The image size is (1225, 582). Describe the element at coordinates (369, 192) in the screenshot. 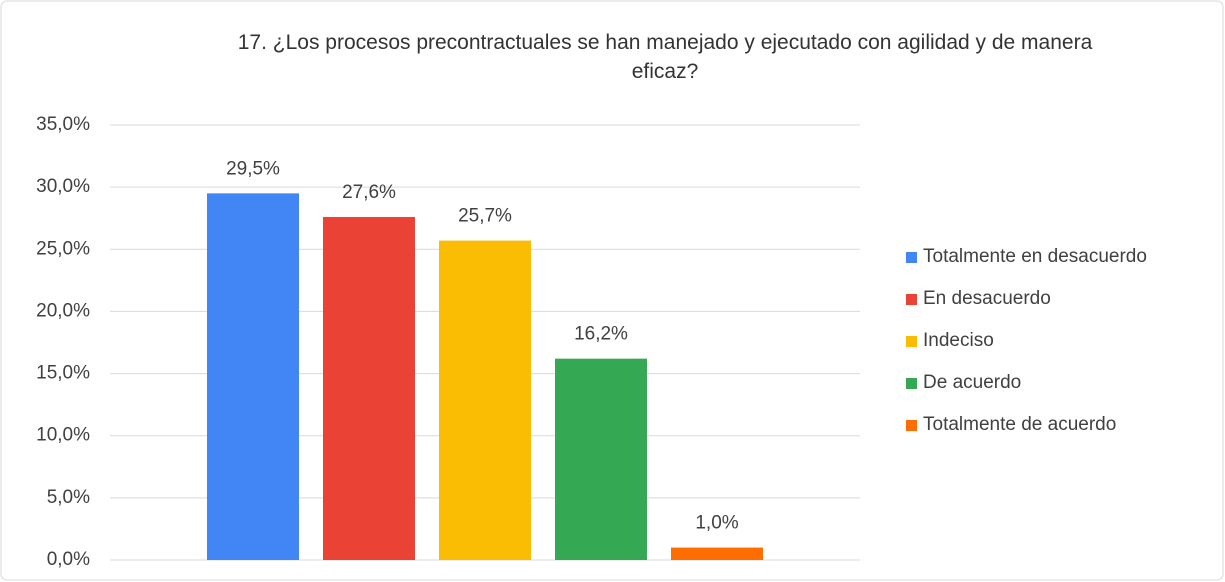

I see `value-label: 27,6%` at that location.